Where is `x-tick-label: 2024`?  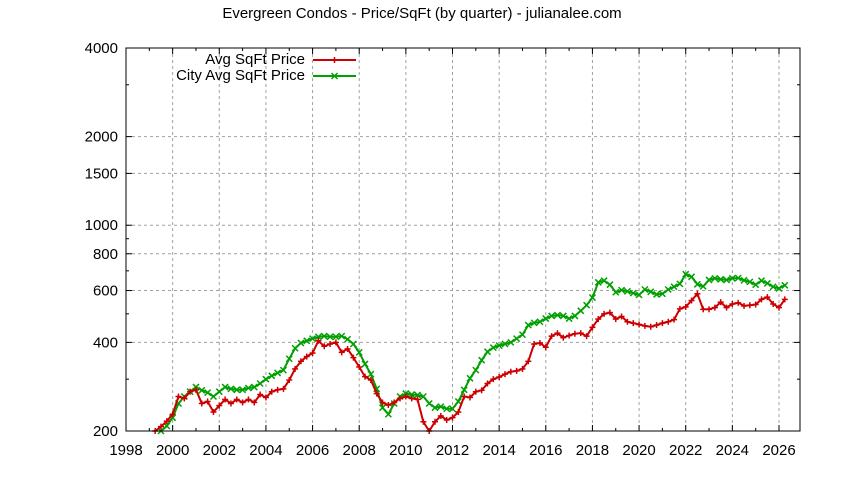
x-tick-label: 2024 is located at coordinates (732, 450).